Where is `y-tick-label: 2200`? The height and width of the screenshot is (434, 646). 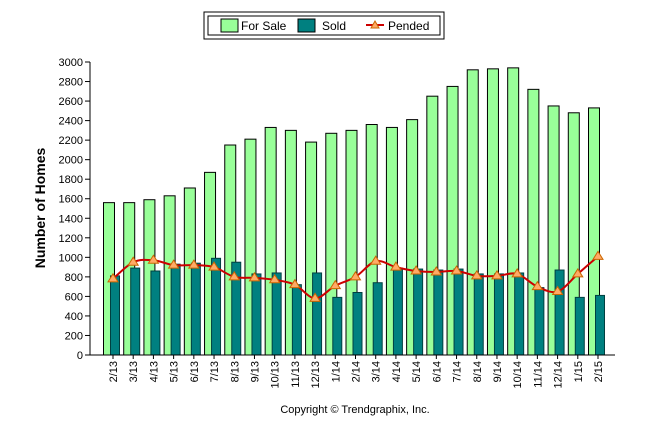
y-tick-label: 2200 is located at coordinates (71, 141).